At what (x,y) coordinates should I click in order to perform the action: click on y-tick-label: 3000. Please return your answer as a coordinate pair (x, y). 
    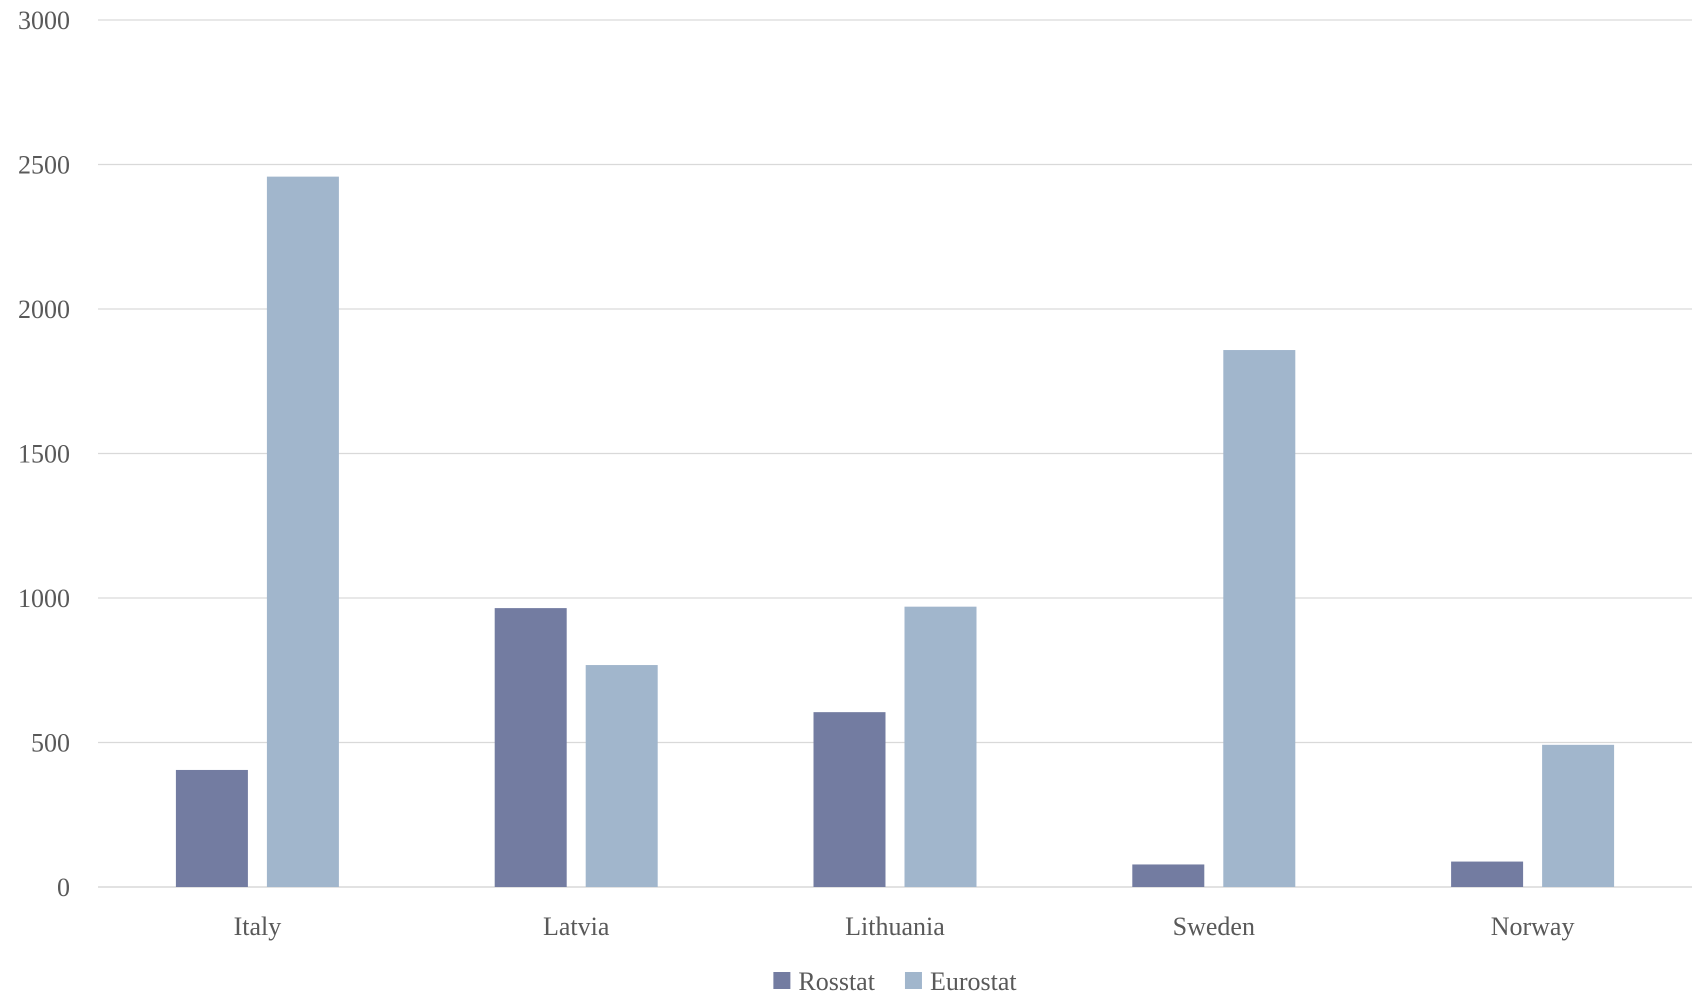
    Looking at the image, I should click on (44, 20).